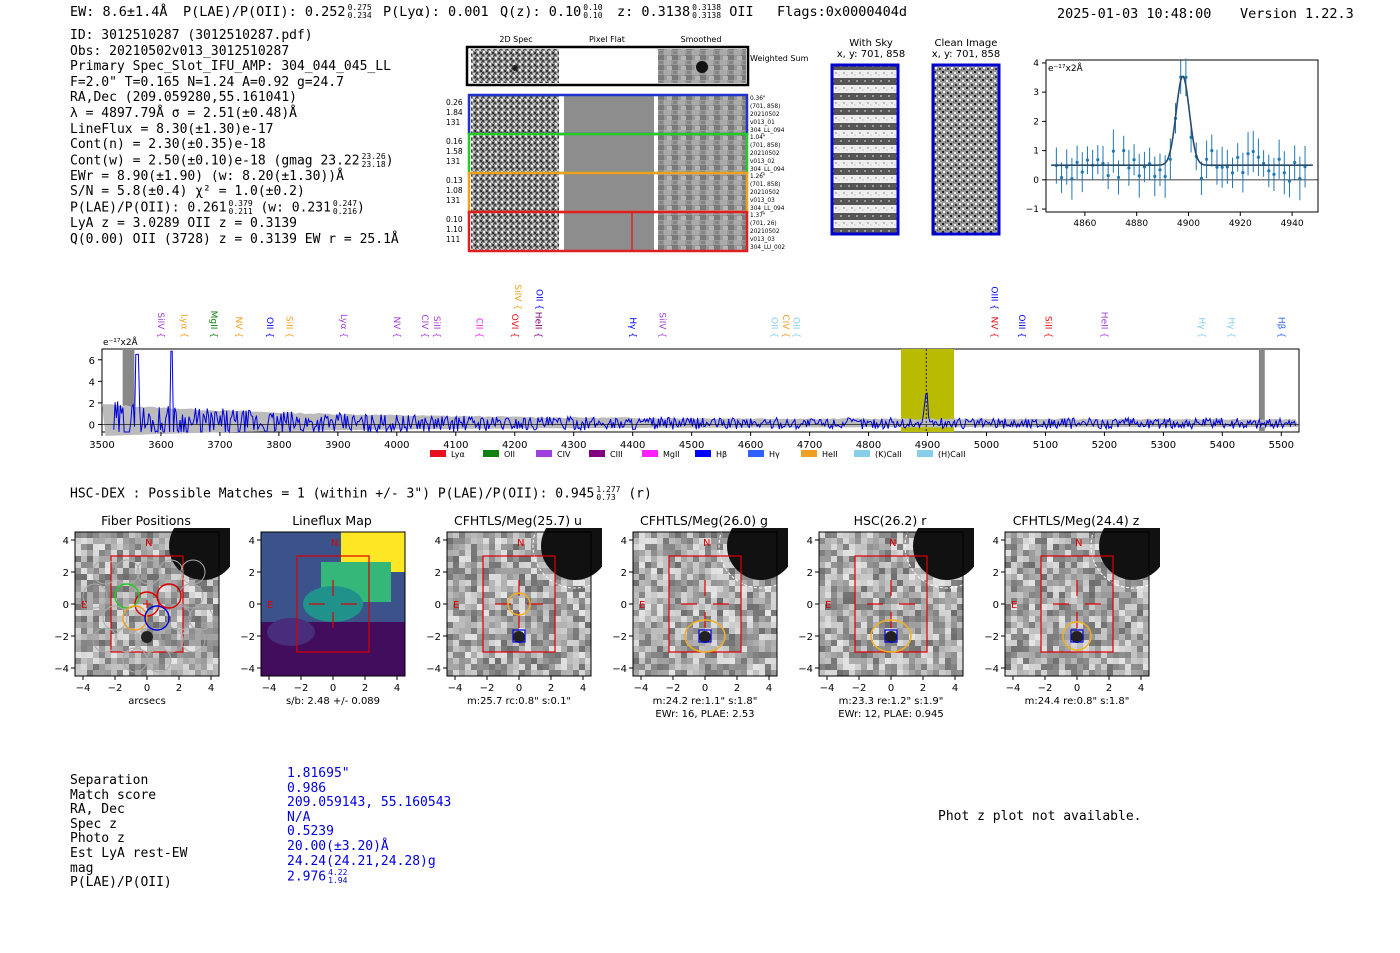 The width and height of the screenshot is (1400, 953). What do you see at coordinates (514, 326) in the screenshot?
I see `emission-line-label: OVI {` at bounding box center [514, 326].